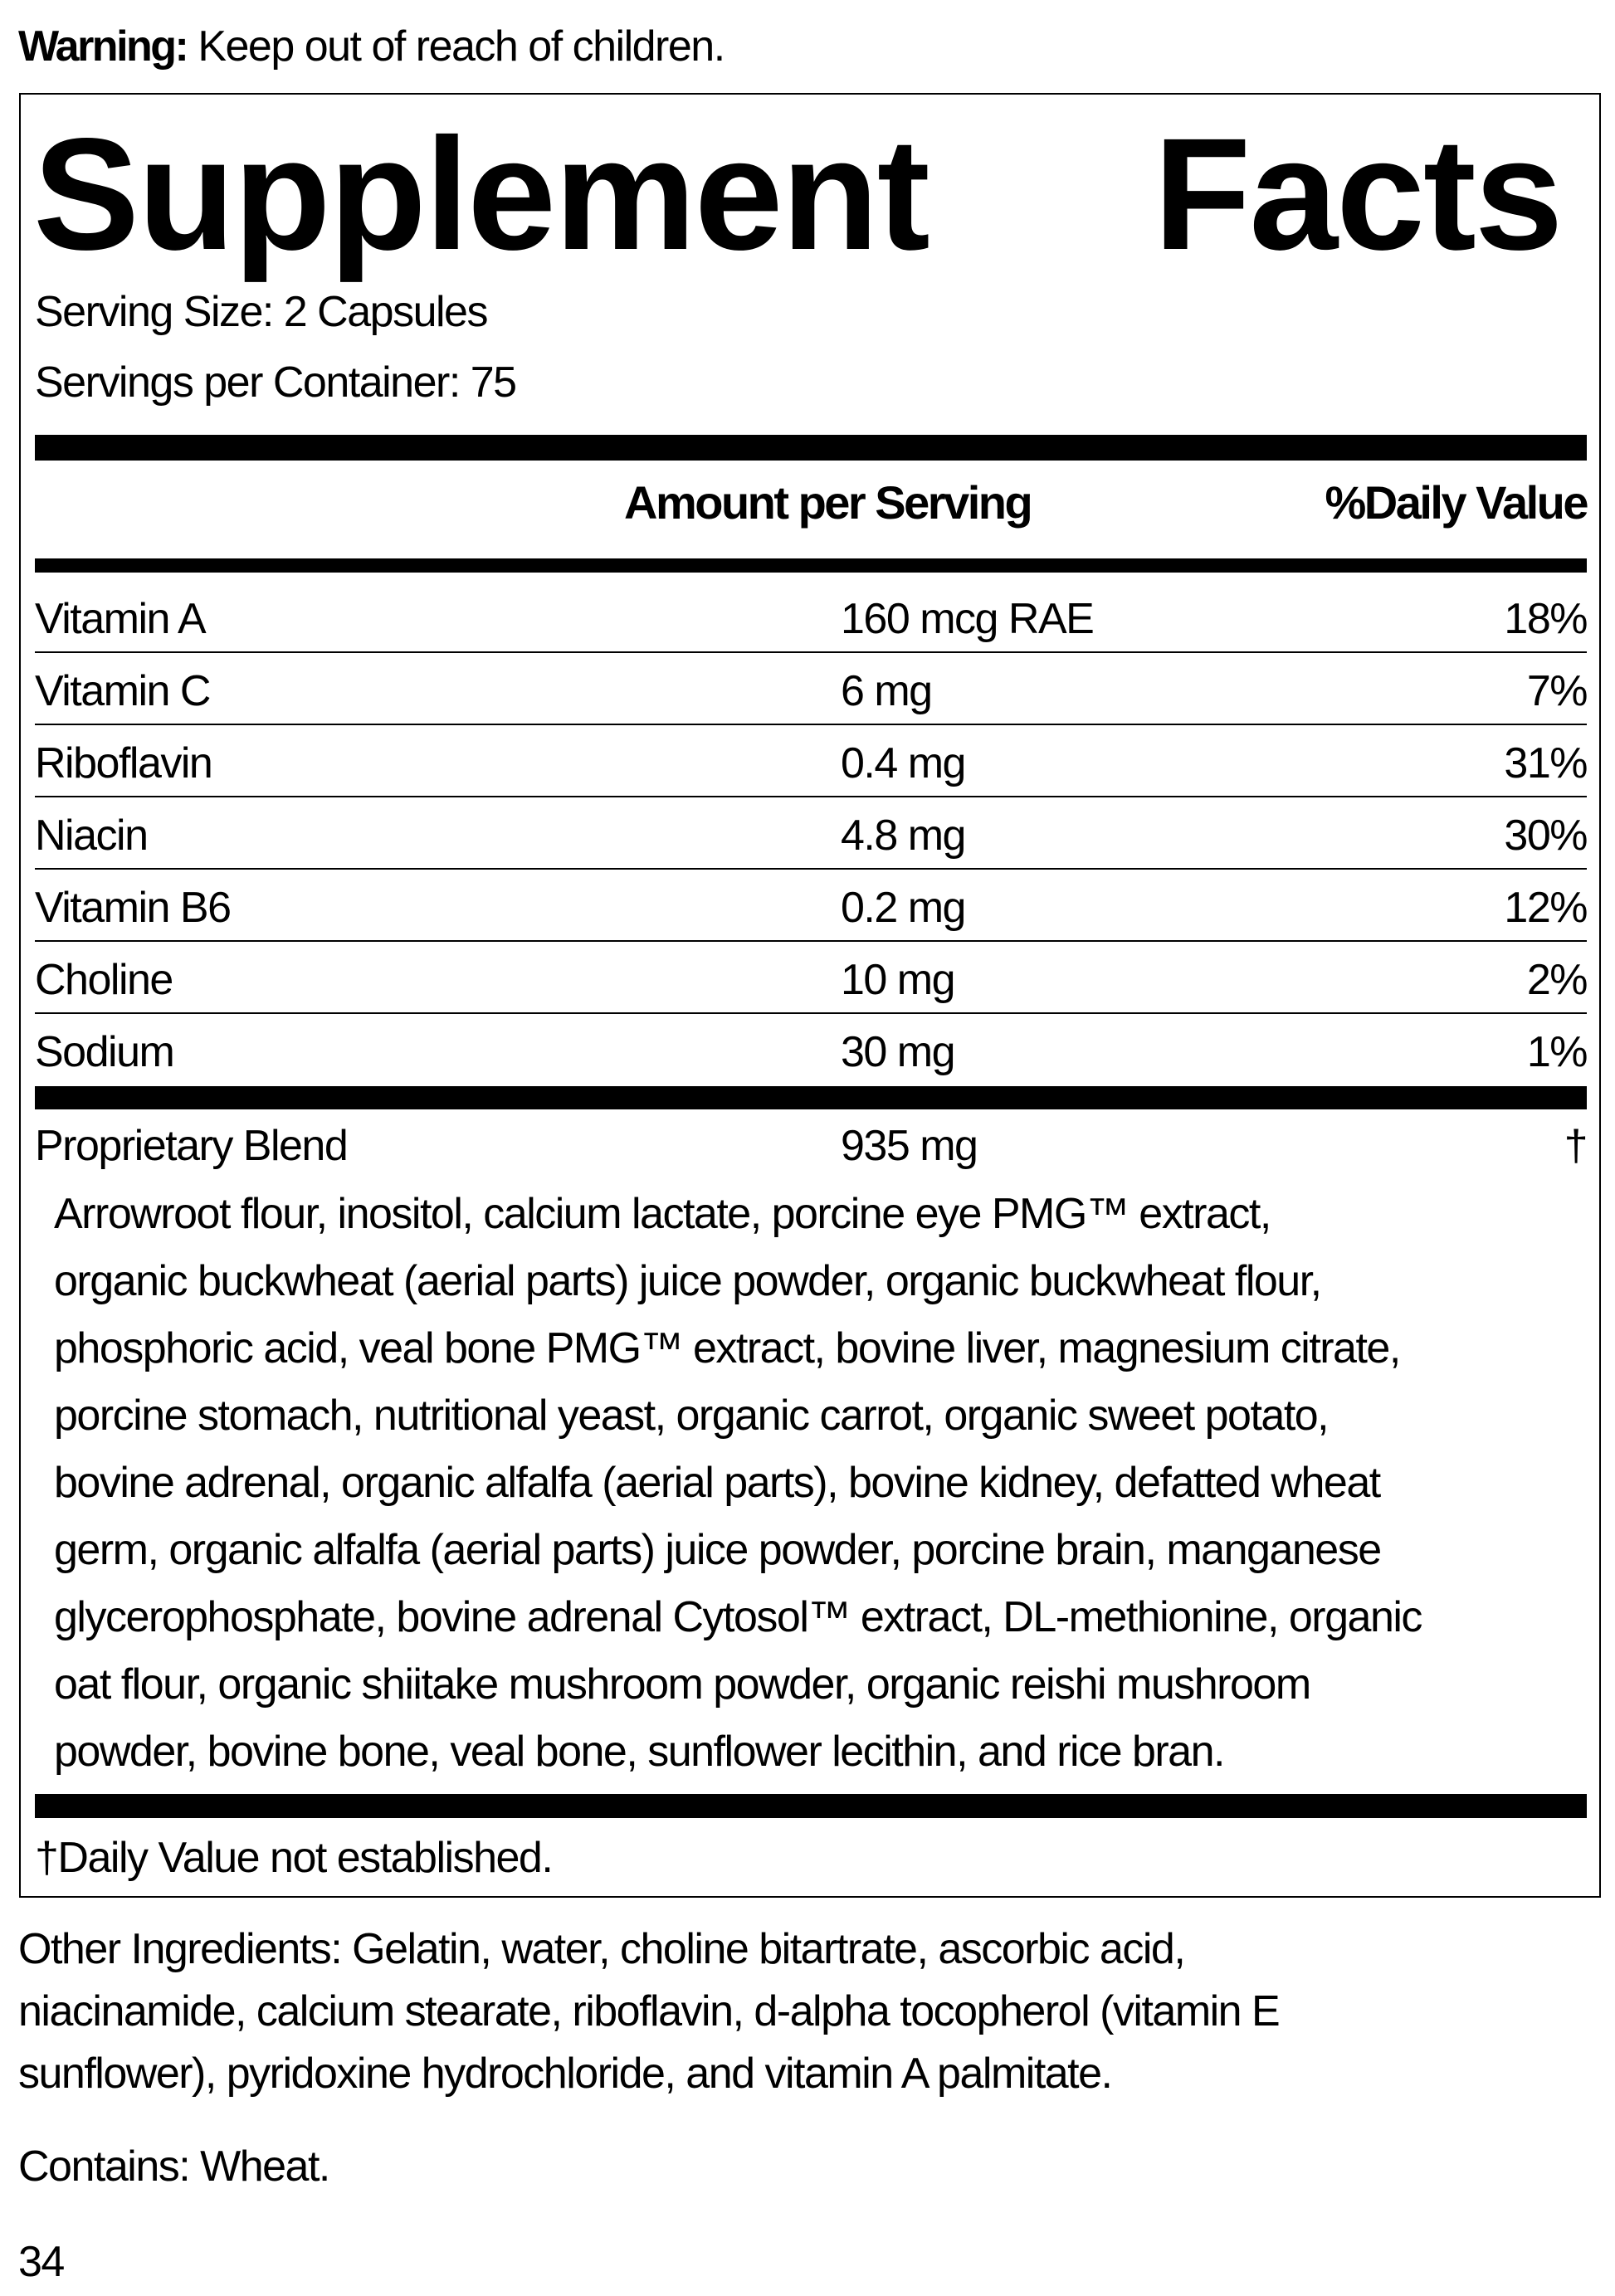 This screenshot has height=2296, width=1615. Describe the element at coordinates (104, 46) in the screenshot. I see `warning-label: Warning:` at that location.